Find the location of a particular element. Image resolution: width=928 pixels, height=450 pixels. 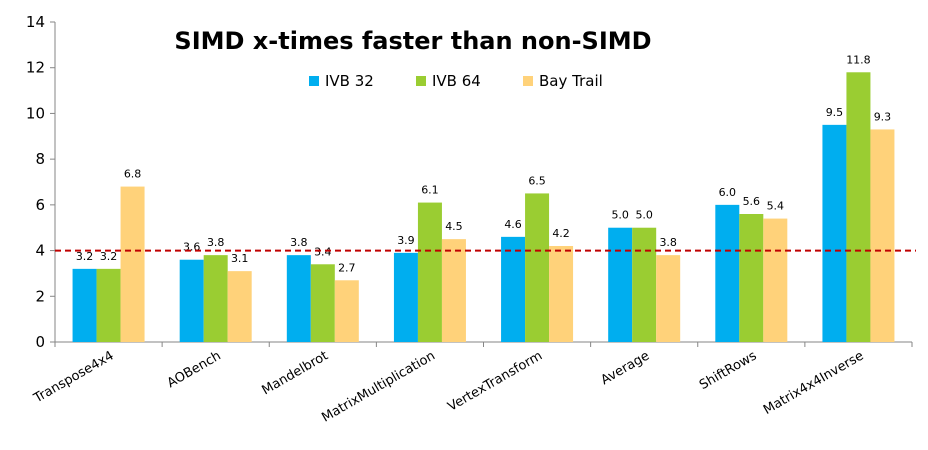

x-tick-label: VertexTransform is located at coordinates (495, 381).